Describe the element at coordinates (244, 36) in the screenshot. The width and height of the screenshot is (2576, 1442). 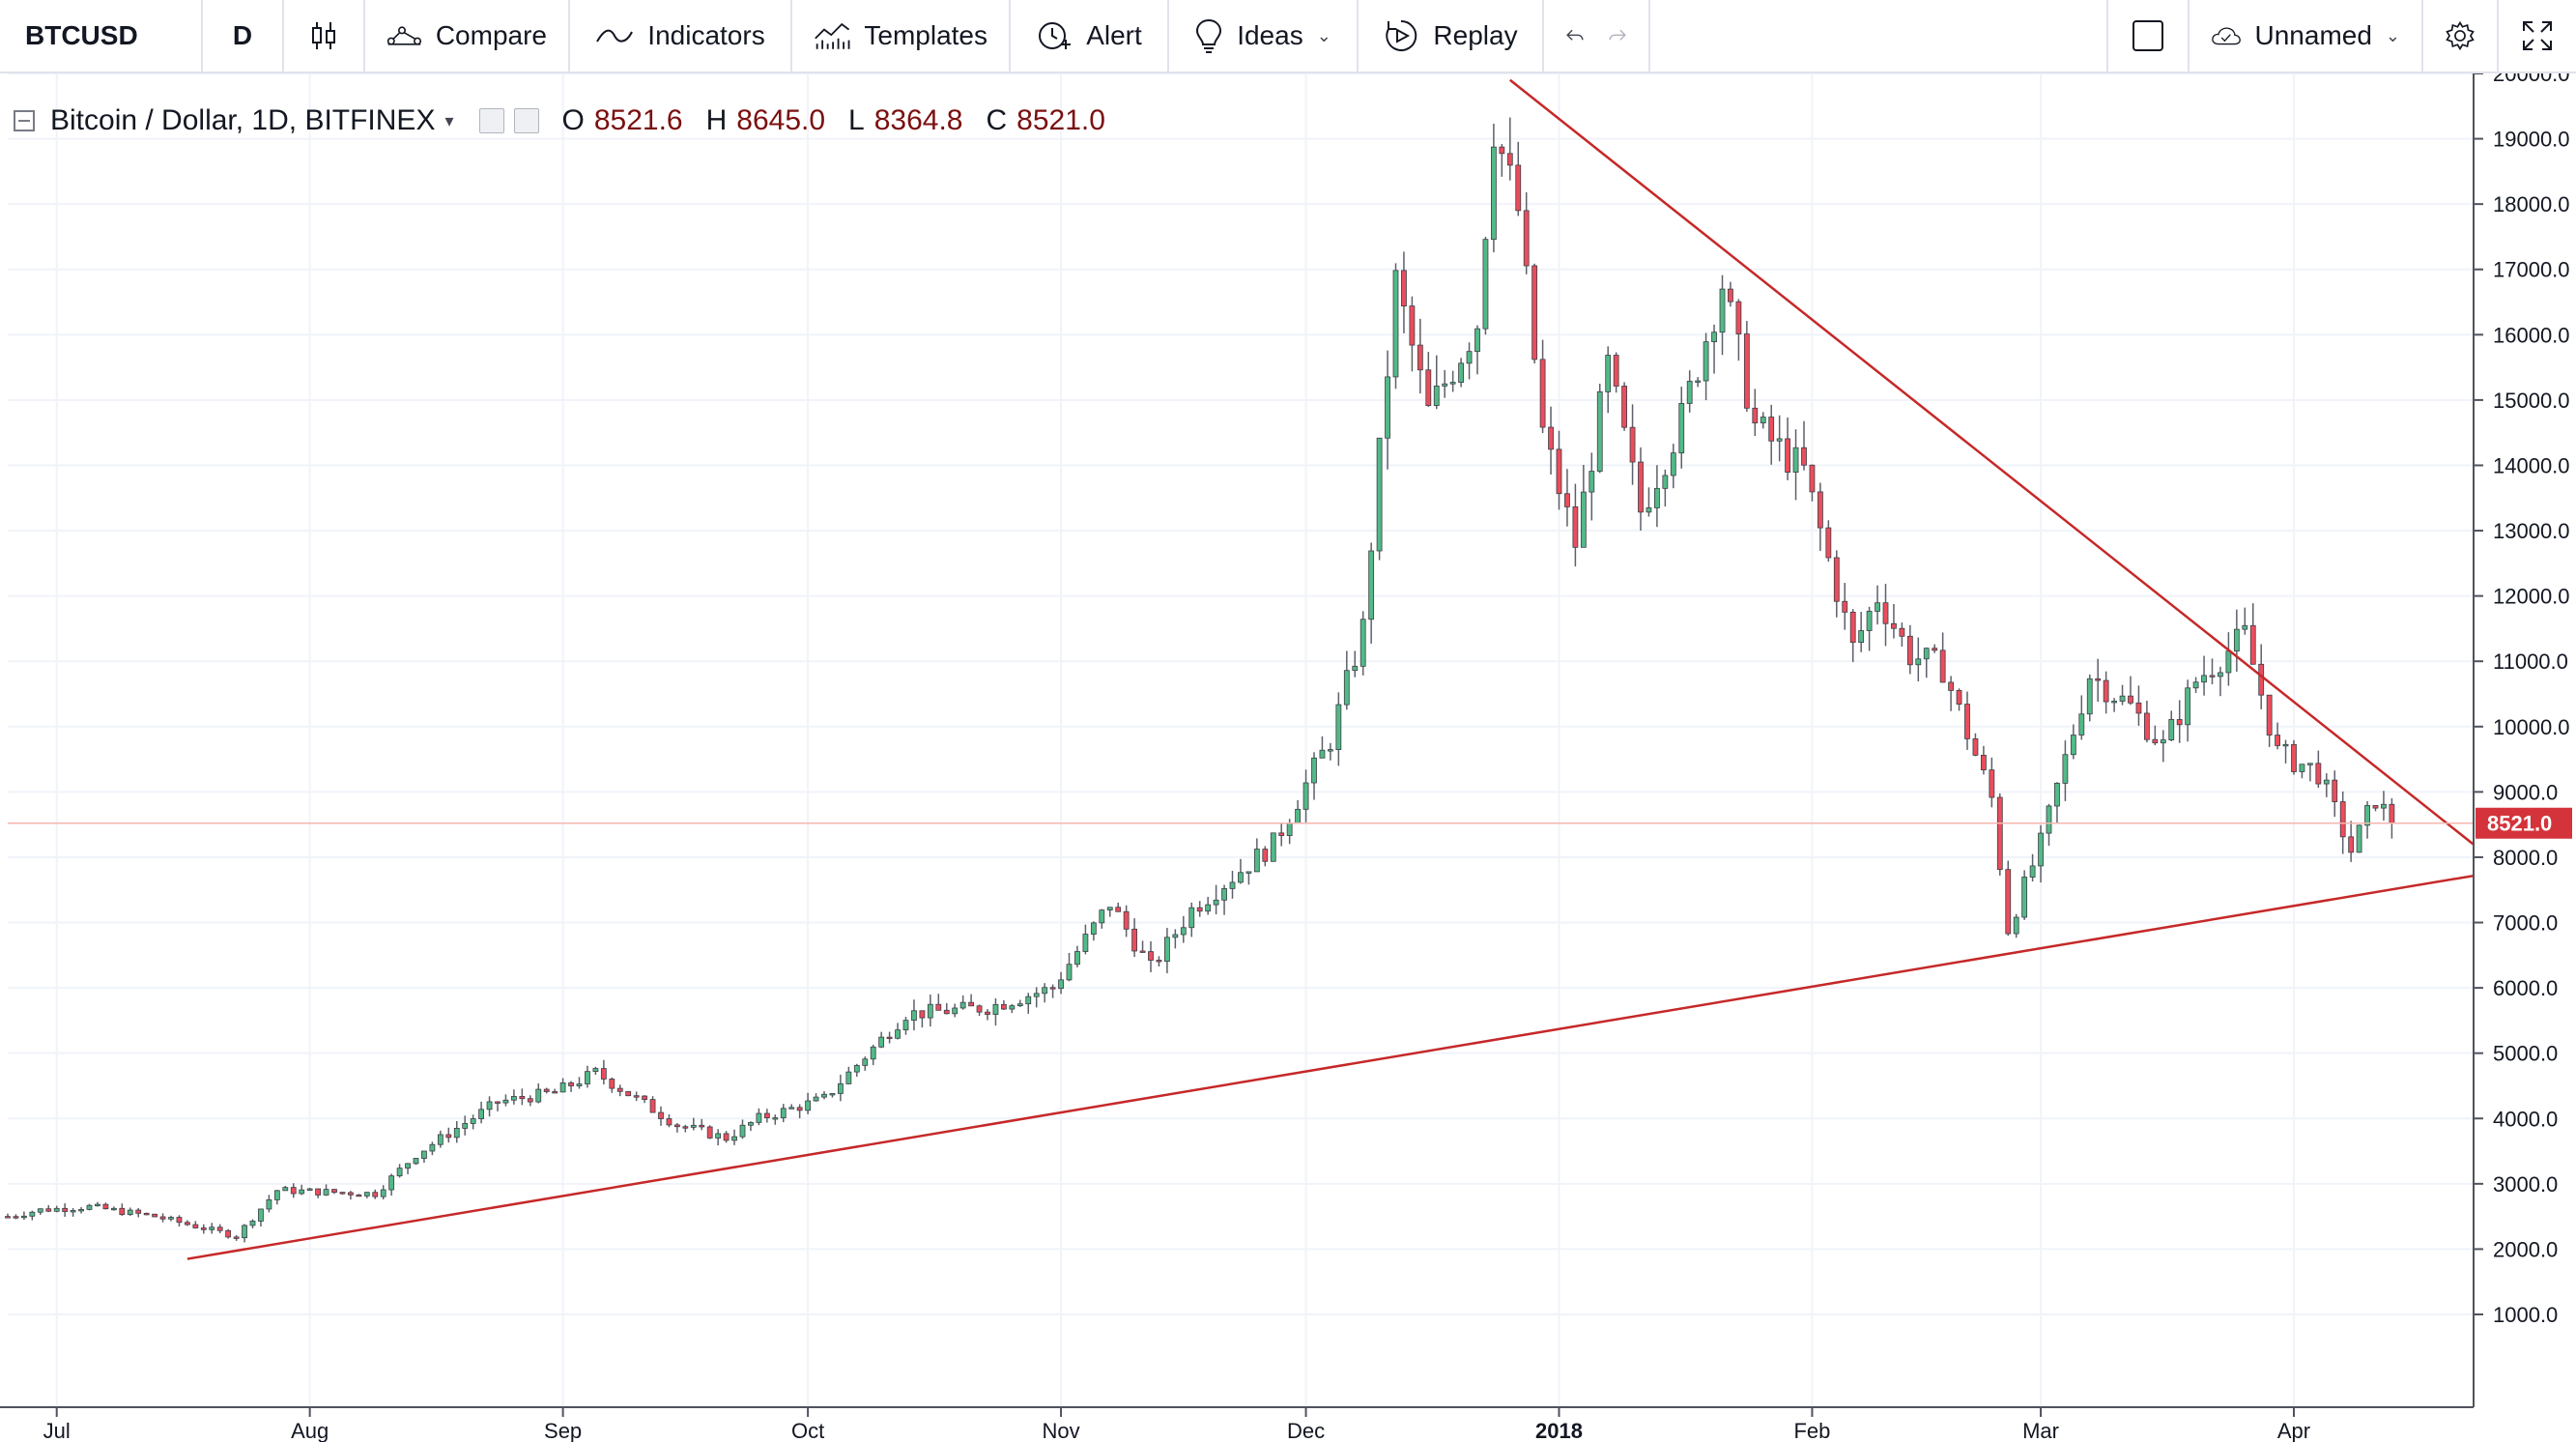
I see `interval-button: D` at that location.